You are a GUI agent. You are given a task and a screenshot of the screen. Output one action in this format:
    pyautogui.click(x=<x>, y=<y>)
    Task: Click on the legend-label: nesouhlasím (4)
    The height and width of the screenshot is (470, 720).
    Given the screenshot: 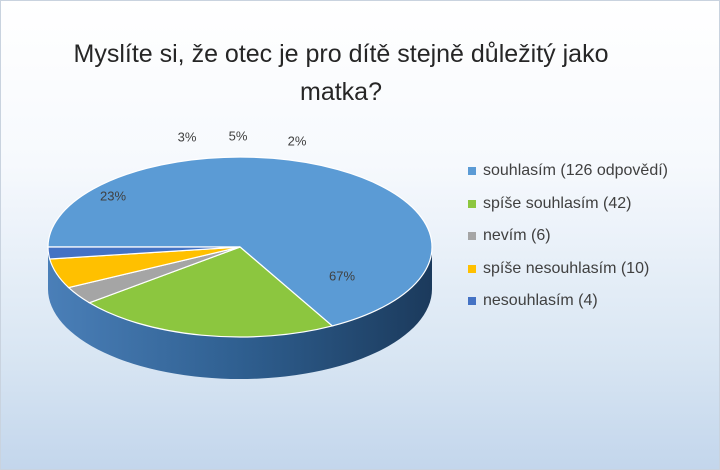 What is the action you would take?
    pyautogui.click(x=540, y=301)
    